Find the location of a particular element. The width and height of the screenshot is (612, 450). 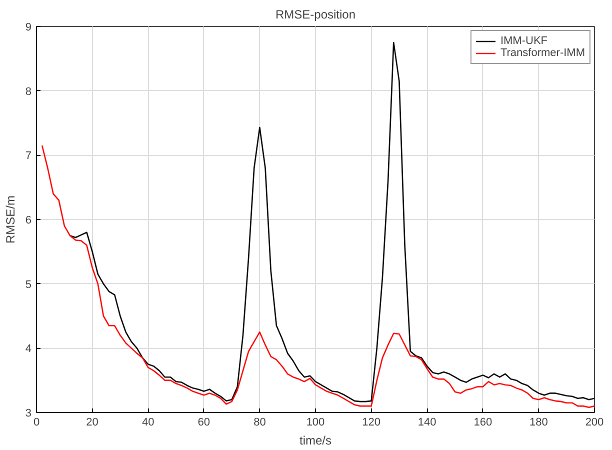

y-tick-label: 5 is located at coordinates (28, 284).